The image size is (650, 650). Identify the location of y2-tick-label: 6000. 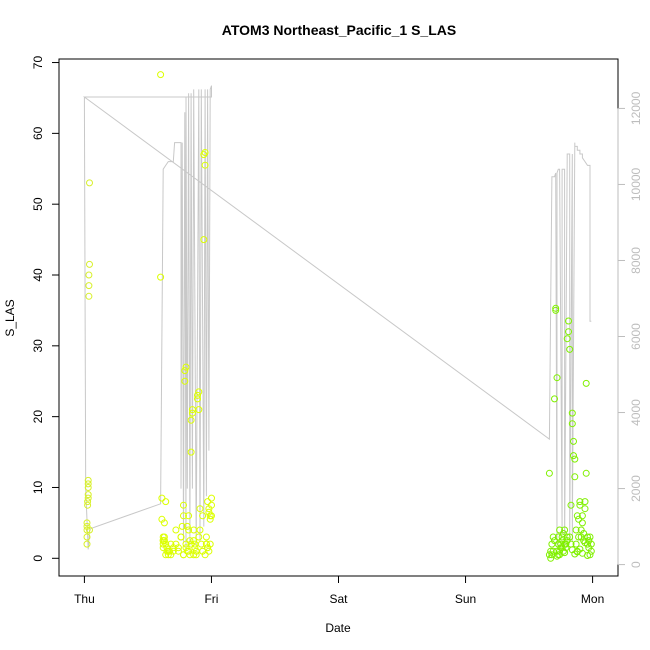
(636, 336).